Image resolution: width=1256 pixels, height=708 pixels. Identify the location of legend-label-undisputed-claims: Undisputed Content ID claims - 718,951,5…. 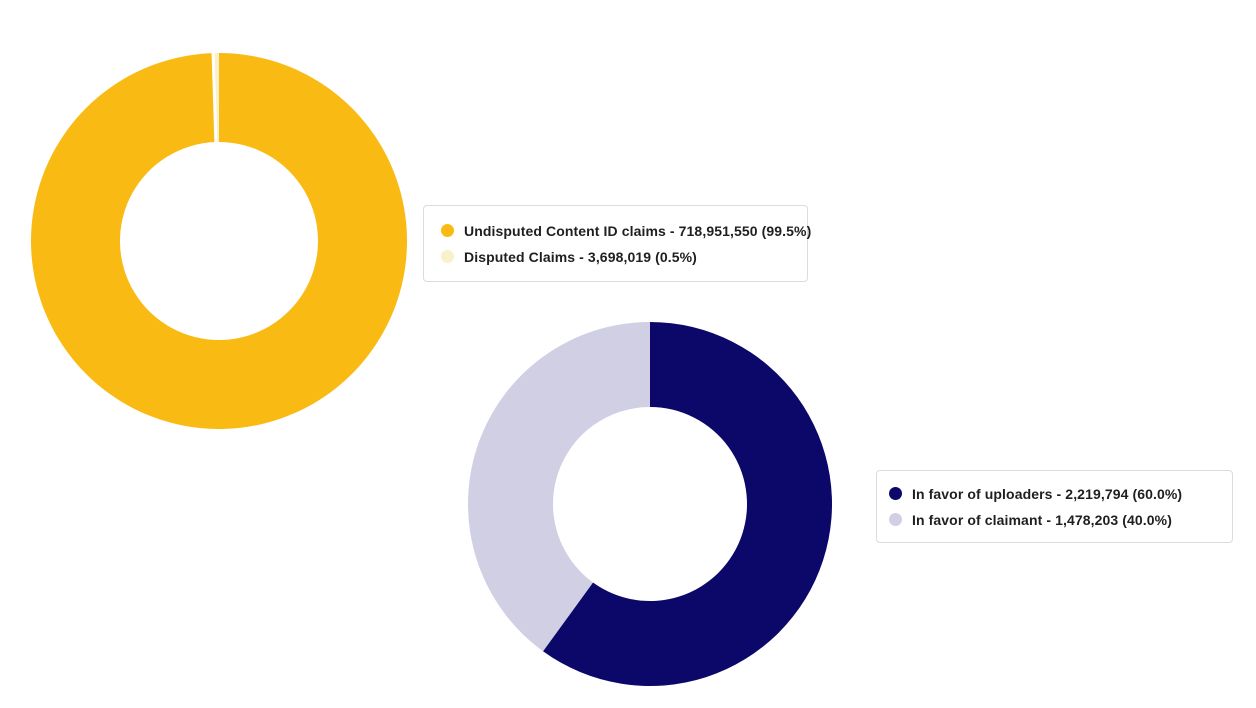
(638, 230).